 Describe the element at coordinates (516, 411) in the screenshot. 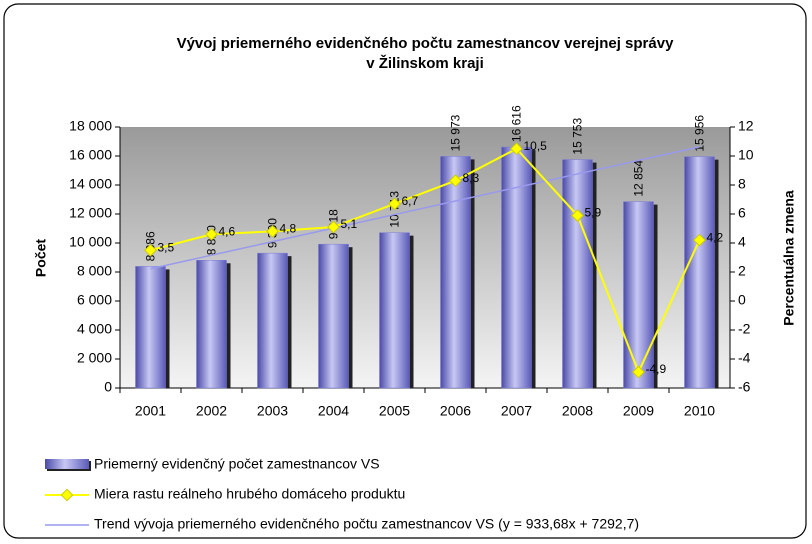

I see `x-tick-label: 2007` at that location.